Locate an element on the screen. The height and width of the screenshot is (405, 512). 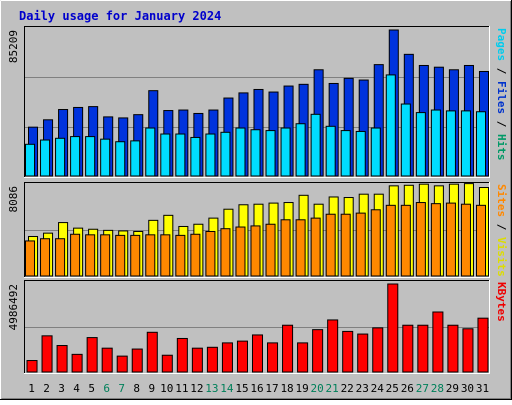
x-tick-label: 23 is located at coordinates (362, 388).